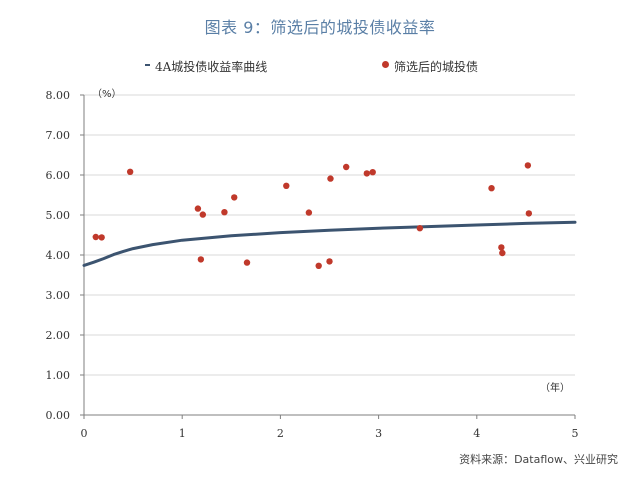 The height and width of the screenshot is (485, 640). Describe the element at coordinates (58, 95) in the screenshot. I see `y-tick-label: 8.00` at that location.